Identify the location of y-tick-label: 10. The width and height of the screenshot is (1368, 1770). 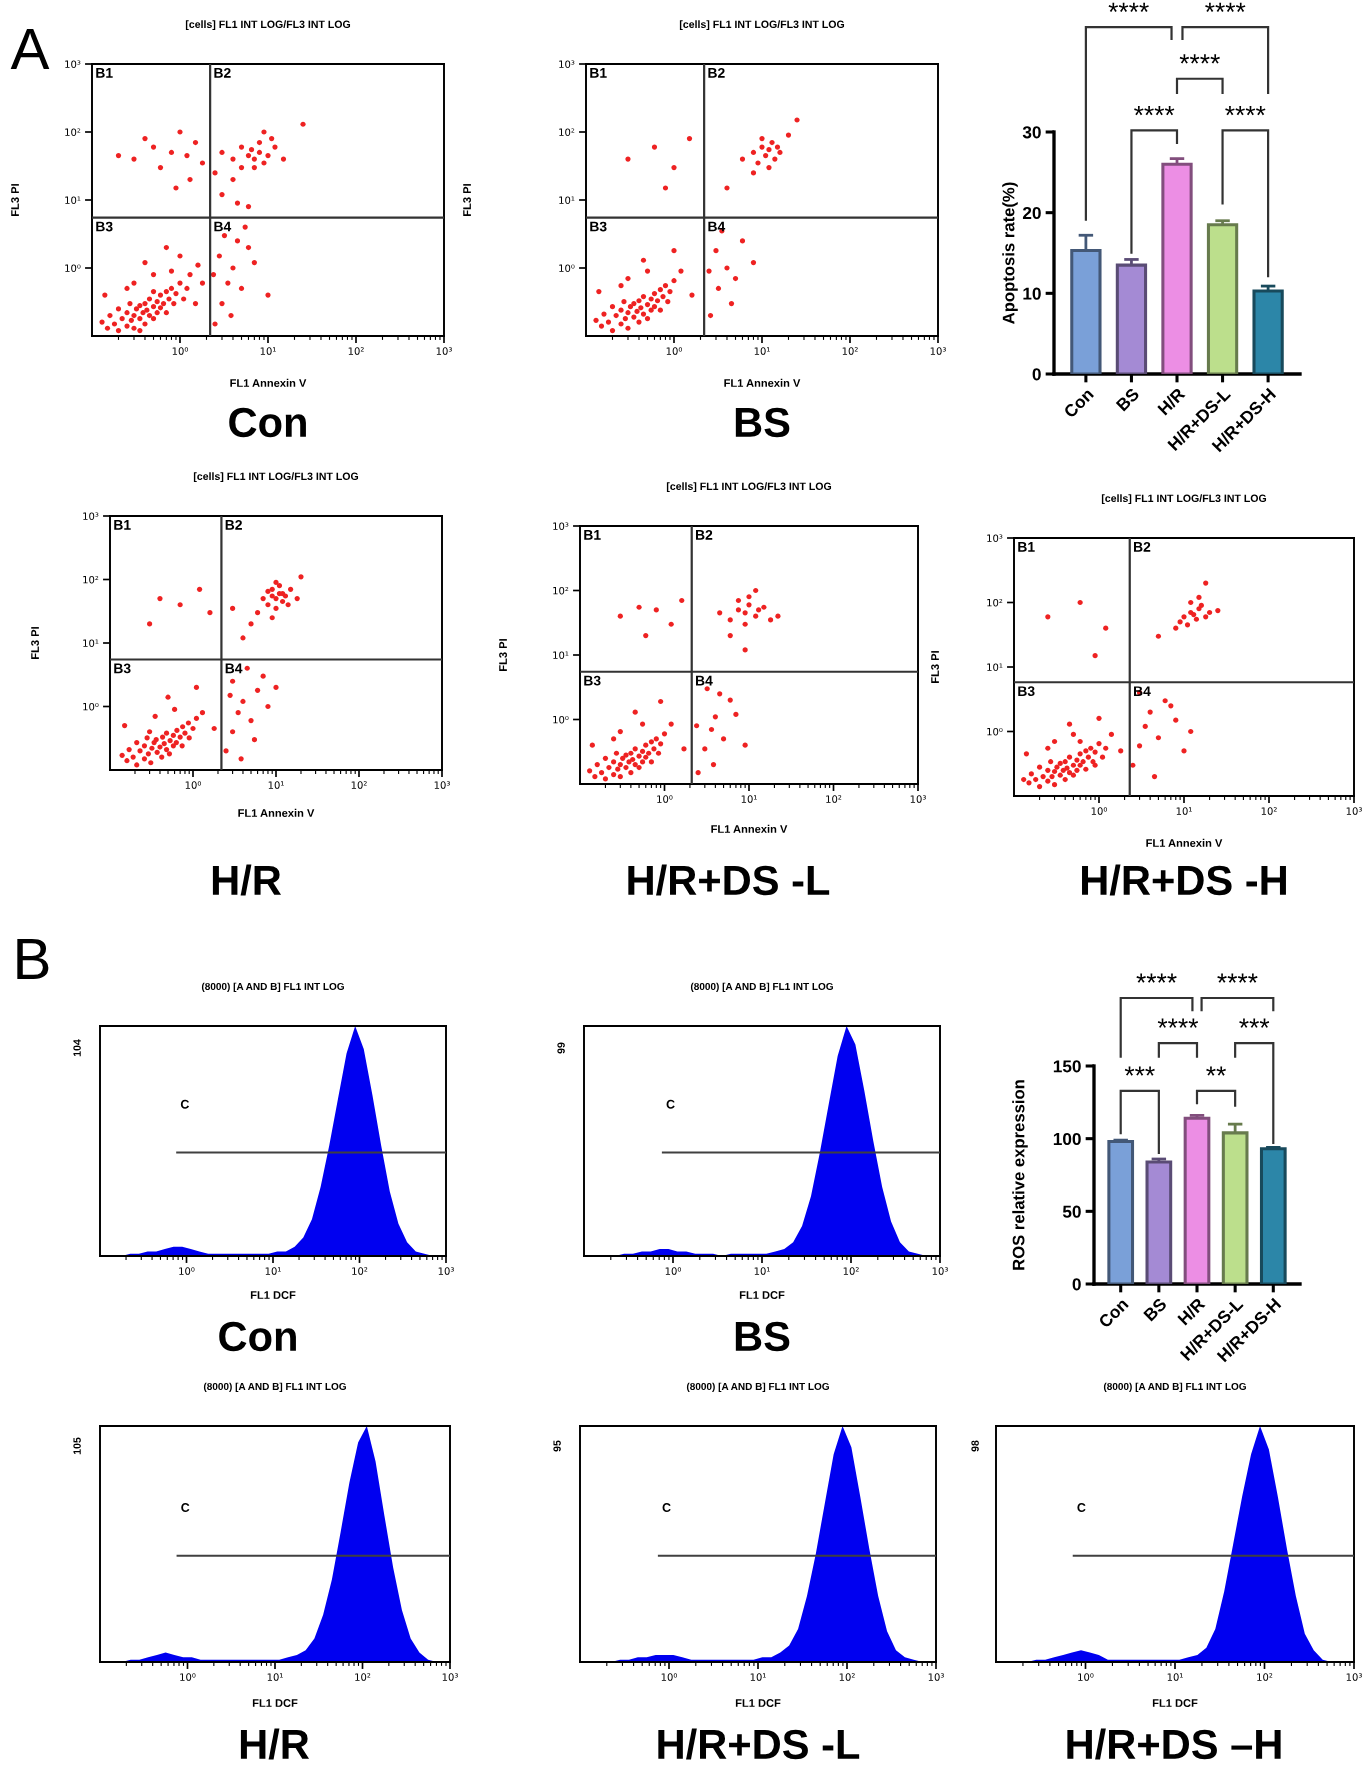
(1032, 293).